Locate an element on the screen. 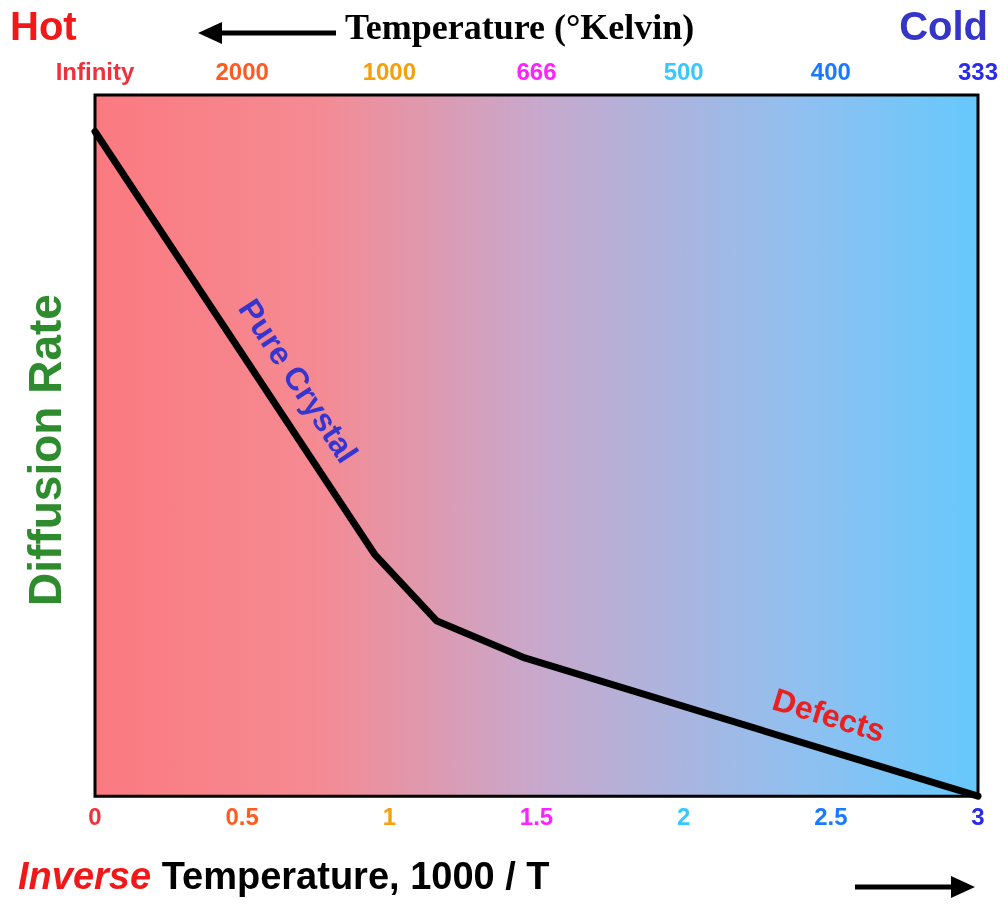  text: 2000 is located at coordinates (242, 71).